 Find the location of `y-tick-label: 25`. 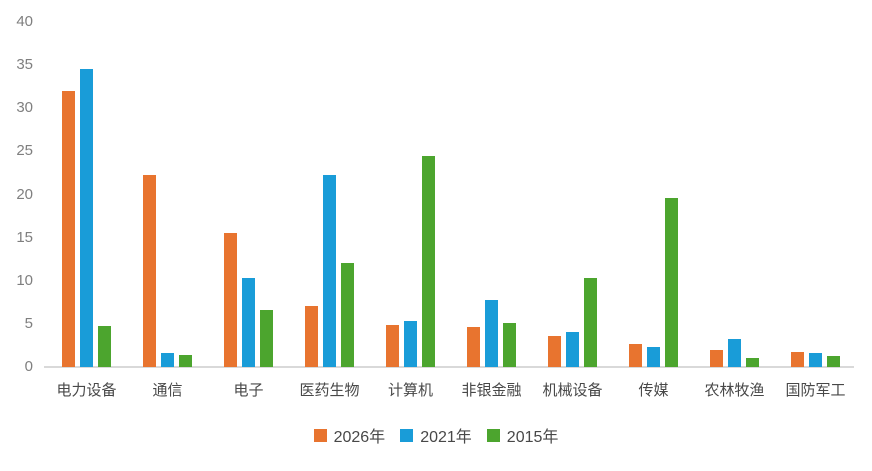

y-tick-label: 25 is located at coordinates (24, 151).